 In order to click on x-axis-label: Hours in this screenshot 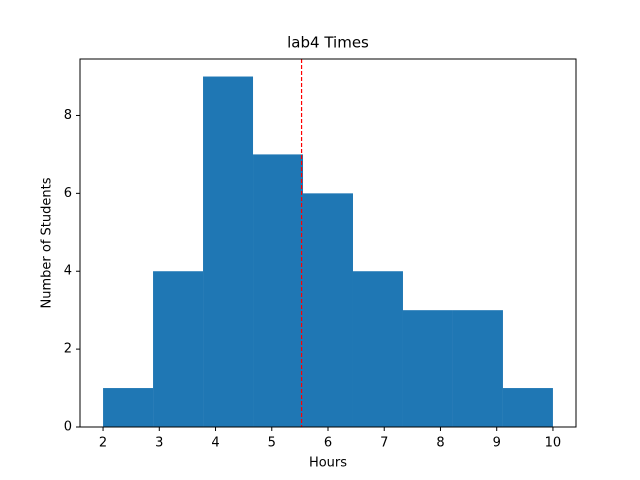, I will do `click(328, 463)`.